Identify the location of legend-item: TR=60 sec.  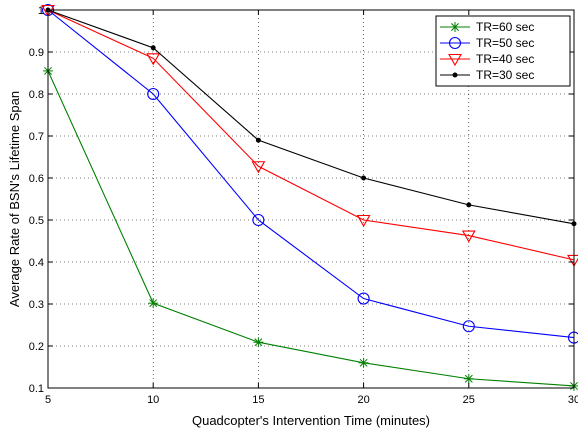
(487, 27).